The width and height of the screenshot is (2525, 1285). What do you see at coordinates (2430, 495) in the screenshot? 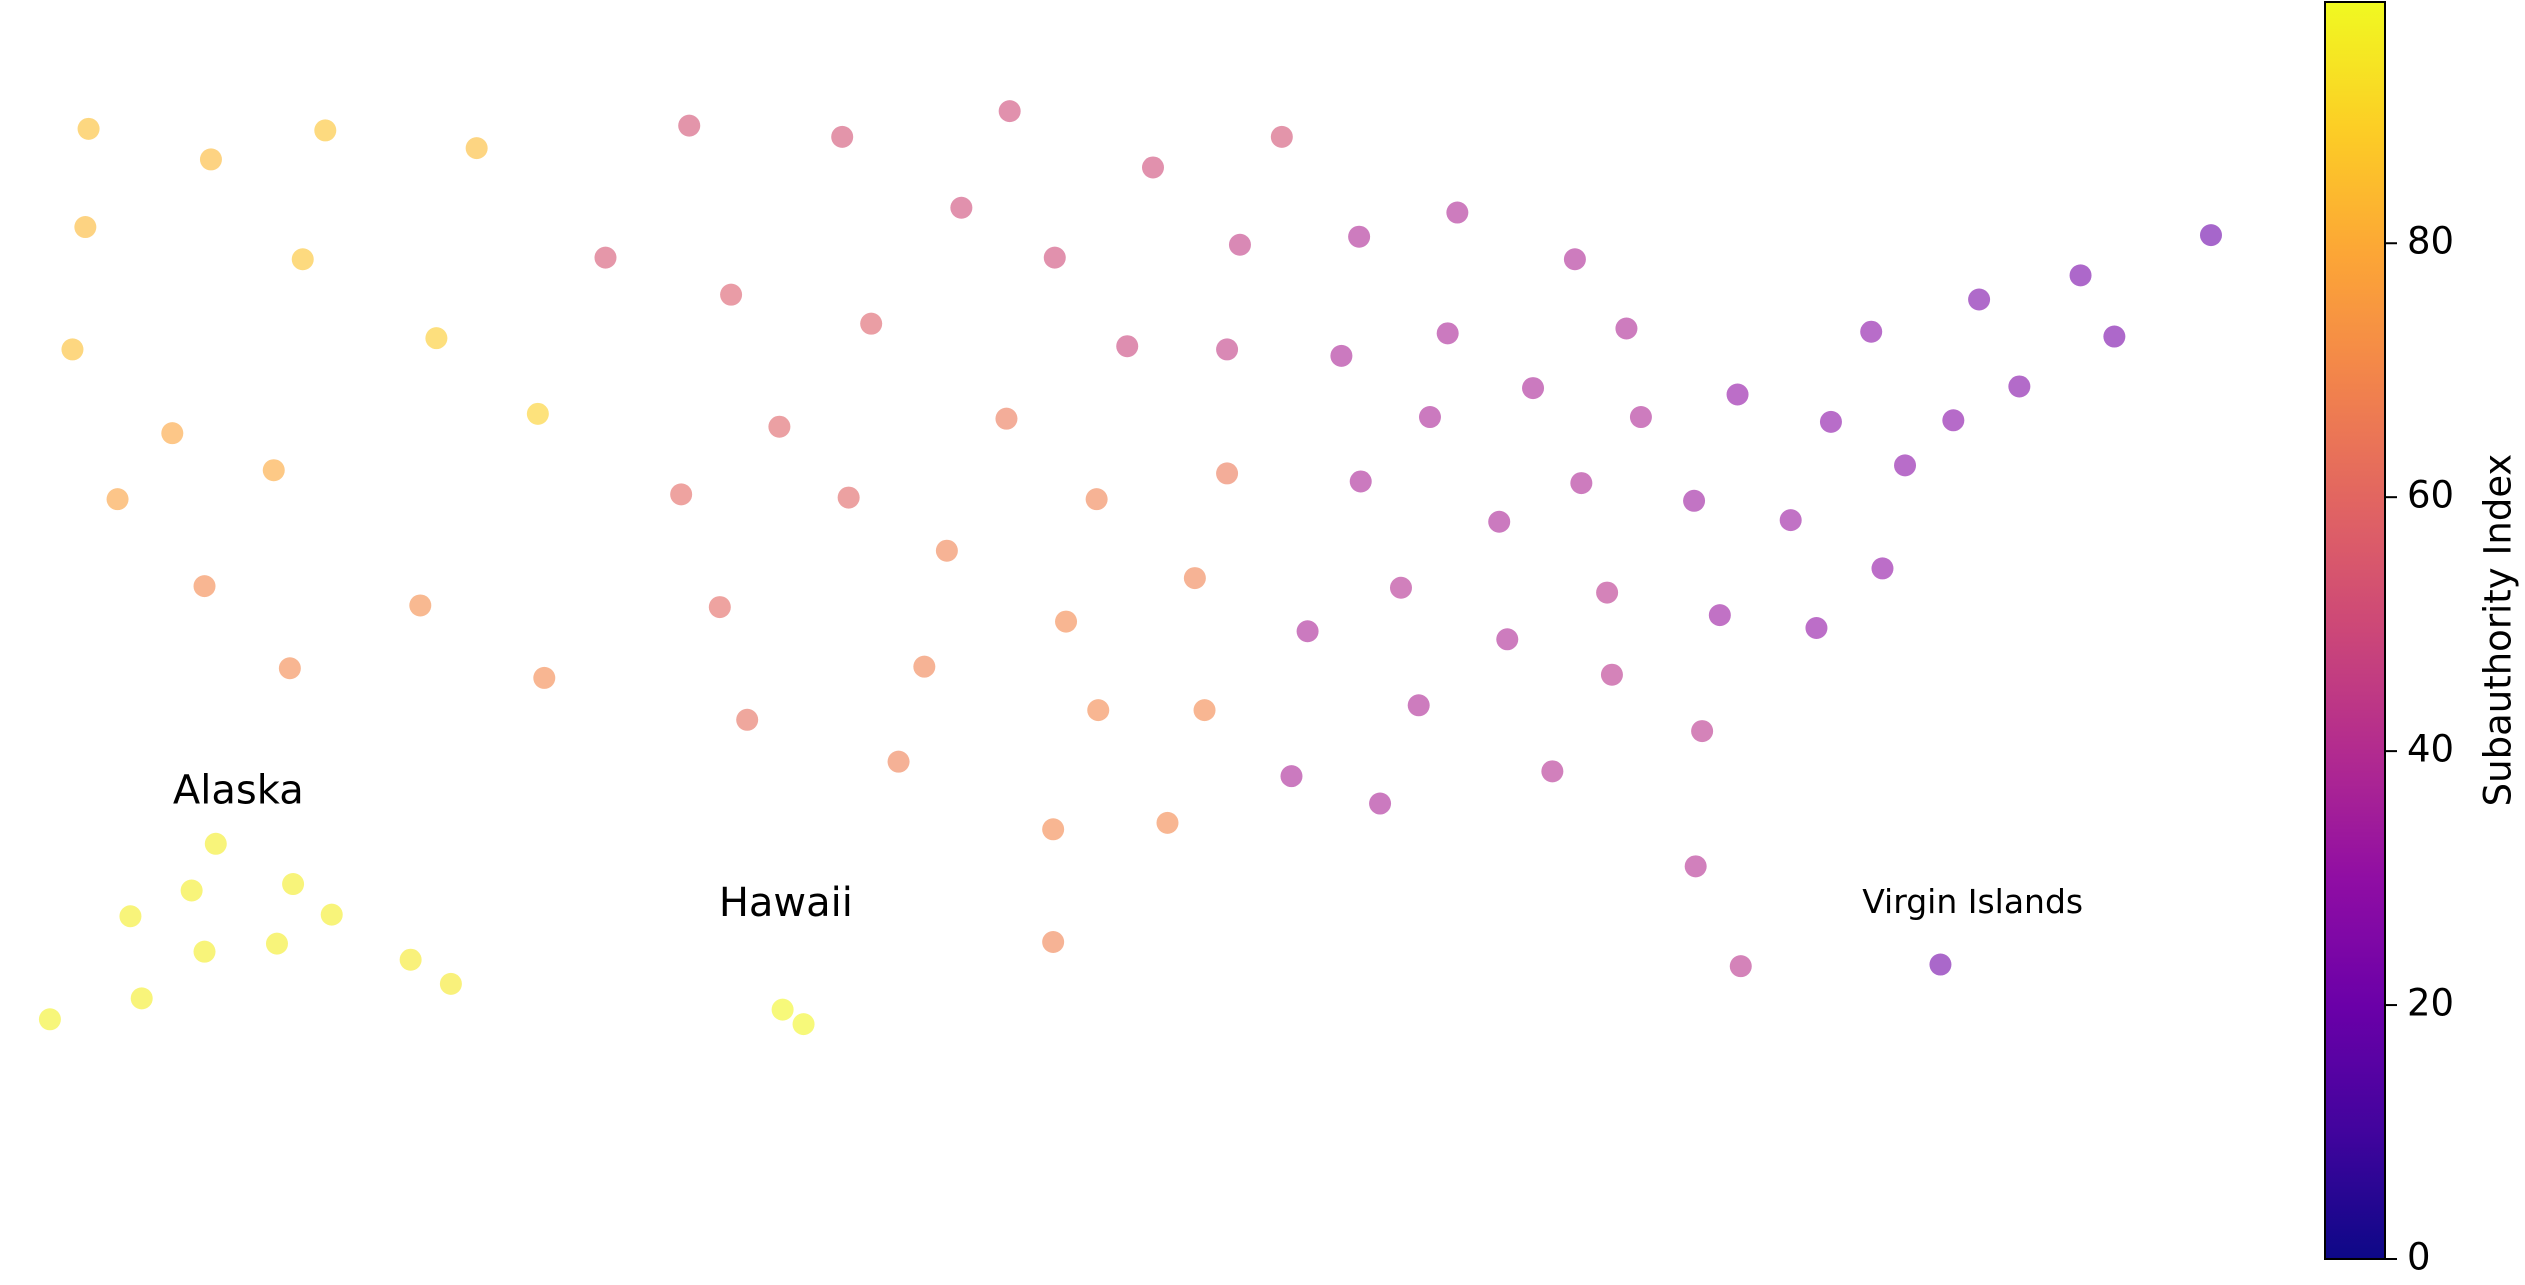
I see `colorbar-tick-label: 60` at bounding box center [2430, 495].